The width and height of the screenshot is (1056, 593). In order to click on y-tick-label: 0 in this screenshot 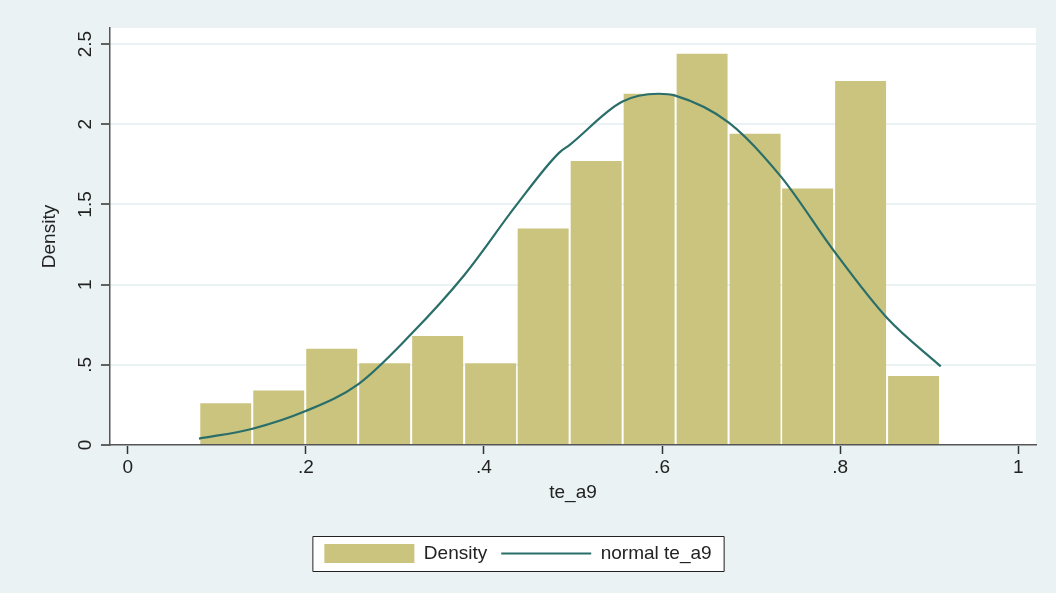, I will do `click(85, 445)`.